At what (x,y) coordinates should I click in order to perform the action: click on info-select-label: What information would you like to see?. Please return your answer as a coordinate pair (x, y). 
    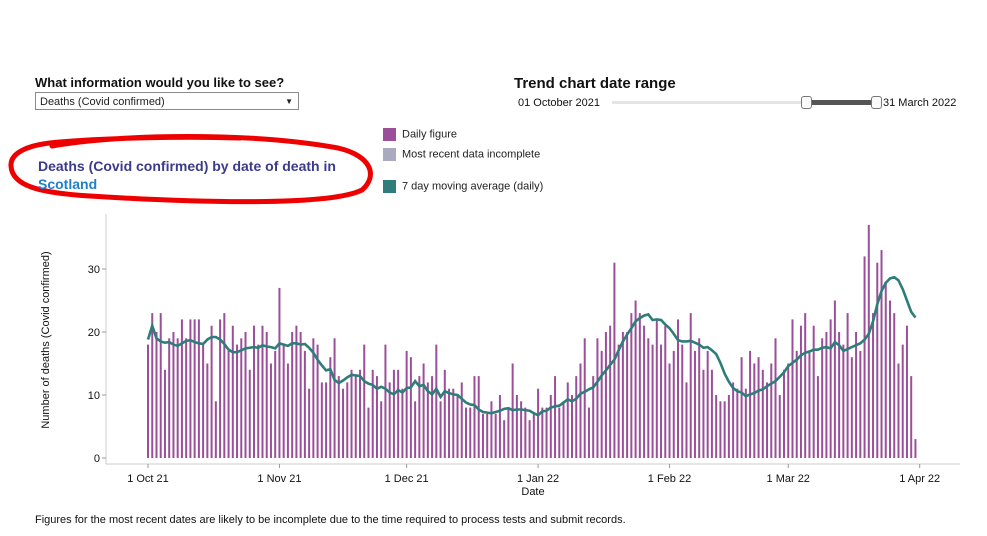
    Looking at the image, I should click on (160, 82).